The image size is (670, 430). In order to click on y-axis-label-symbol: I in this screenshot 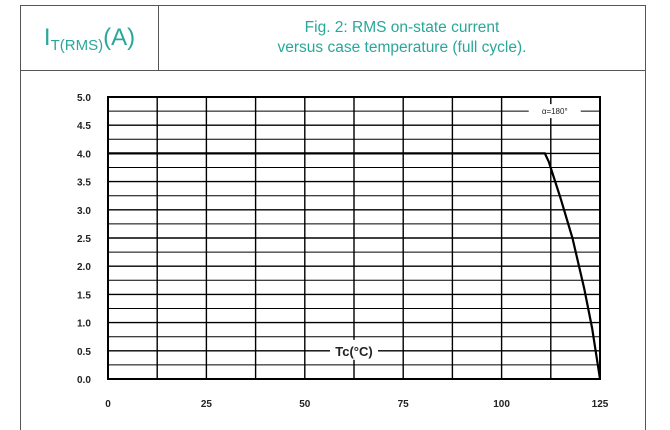, I will do `click(47, 37)`.